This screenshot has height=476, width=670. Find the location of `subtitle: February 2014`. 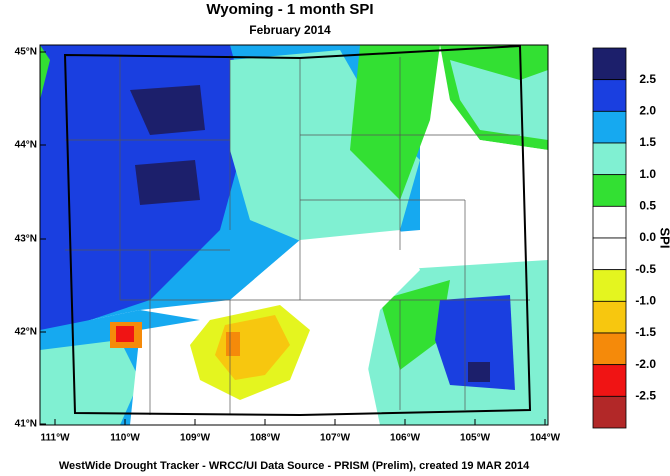

subtitle: February 2014 is located at coordinates (290, 30).